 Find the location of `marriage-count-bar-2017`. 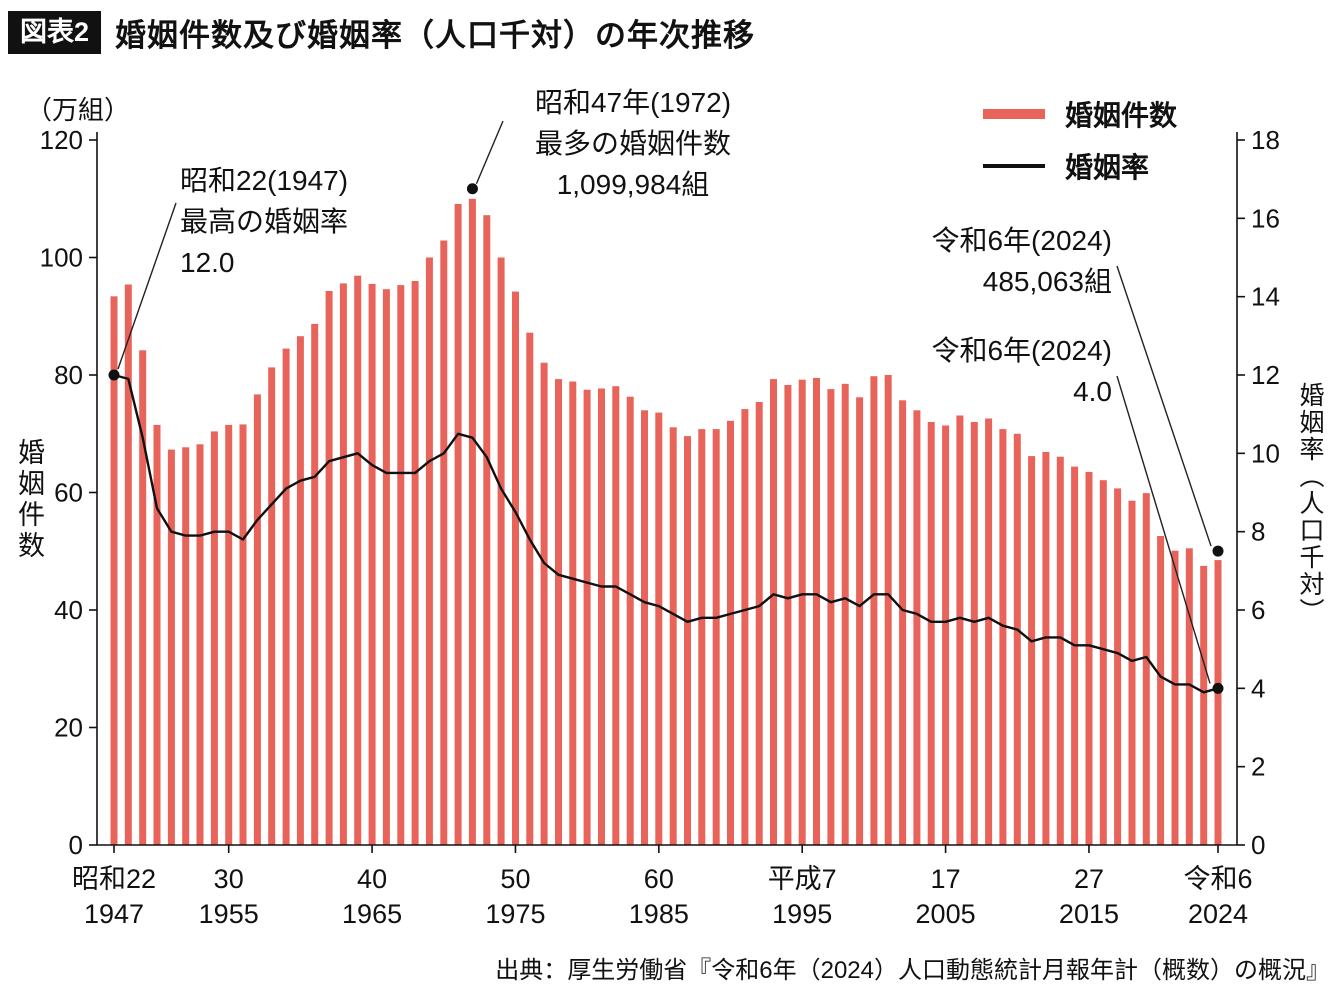

marriage-count-bar-2017 is located at coordinates (1118, 666).